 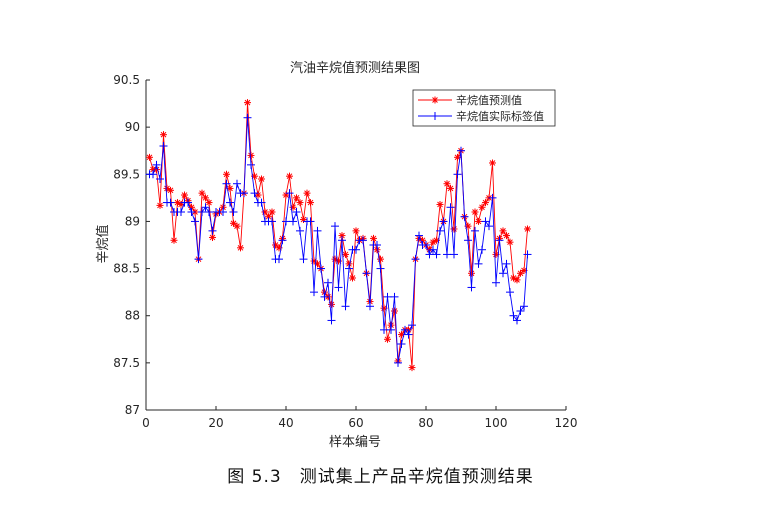 I want to click on legend-label: 辛烷值实际标签值, so click(x=500, y=116).